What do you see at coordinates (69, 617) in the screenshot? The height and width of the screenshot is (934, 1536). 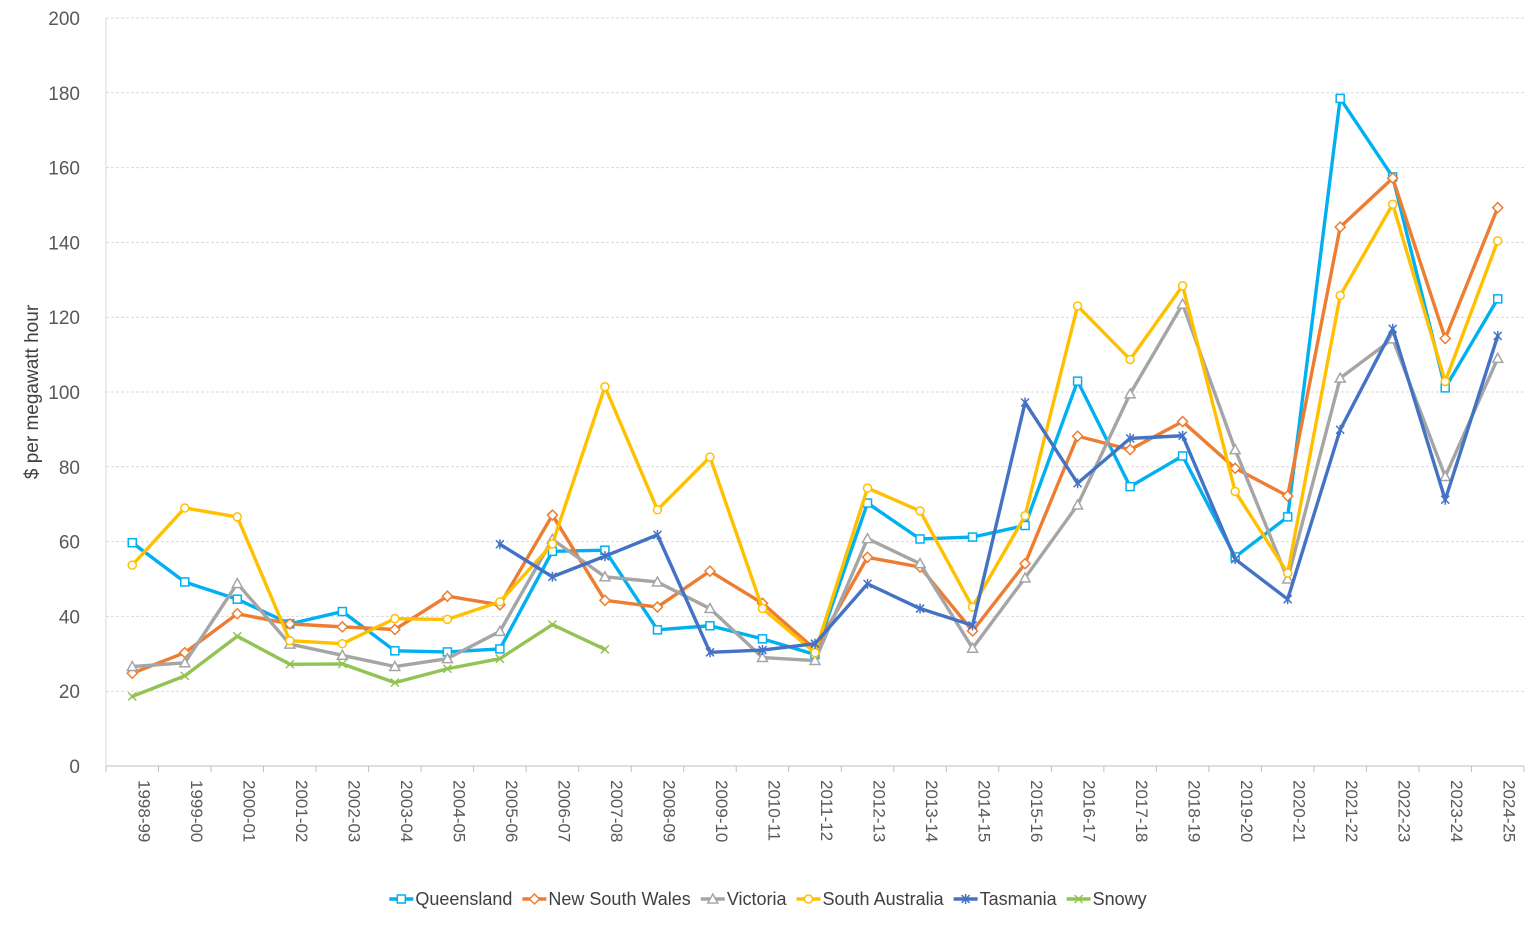 I see `y-tick-label: 40` at bounding box center [69, 617].